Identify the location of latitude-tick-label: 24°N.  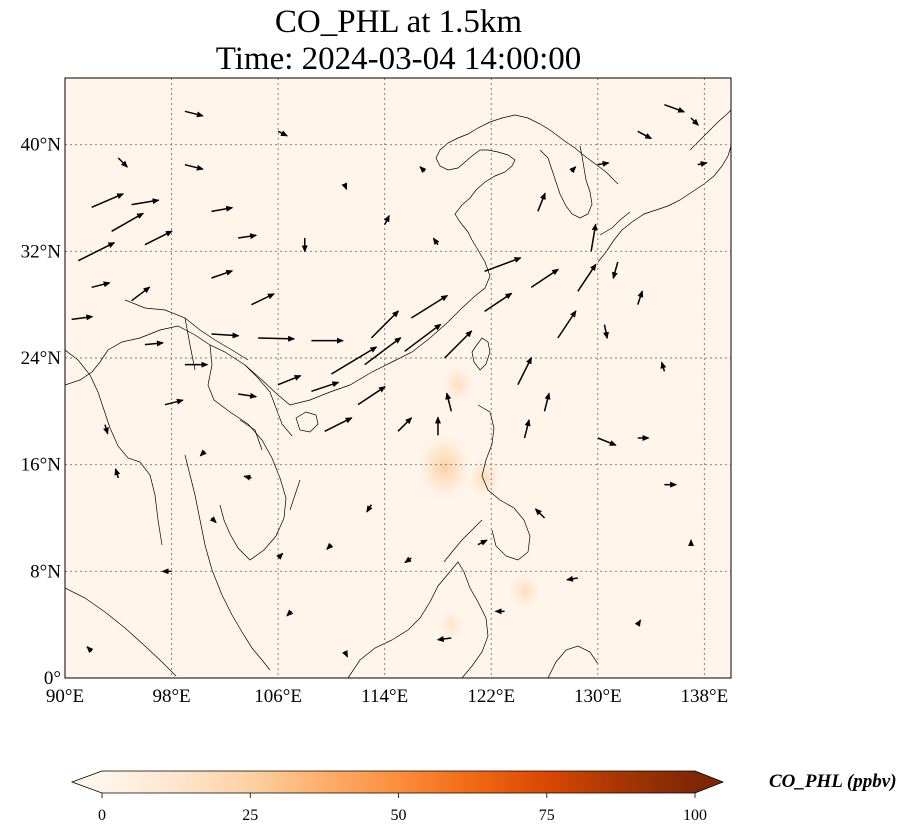
(41, 358).